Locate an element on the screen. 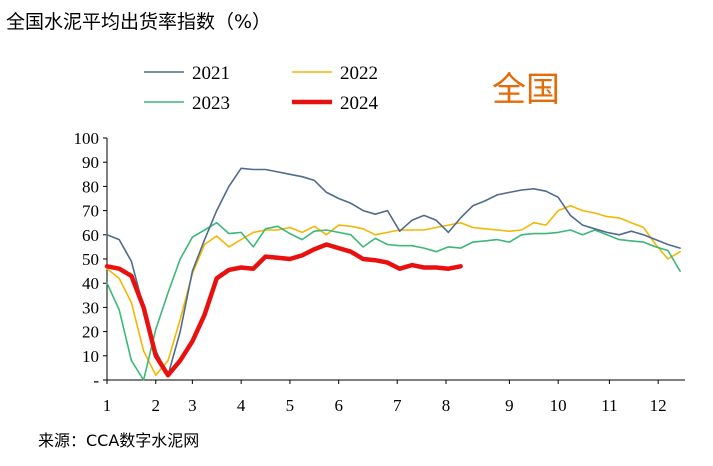 This screenshot has width=713, height=466. x-tick-label: 7 is located at coordinates (397, 405).